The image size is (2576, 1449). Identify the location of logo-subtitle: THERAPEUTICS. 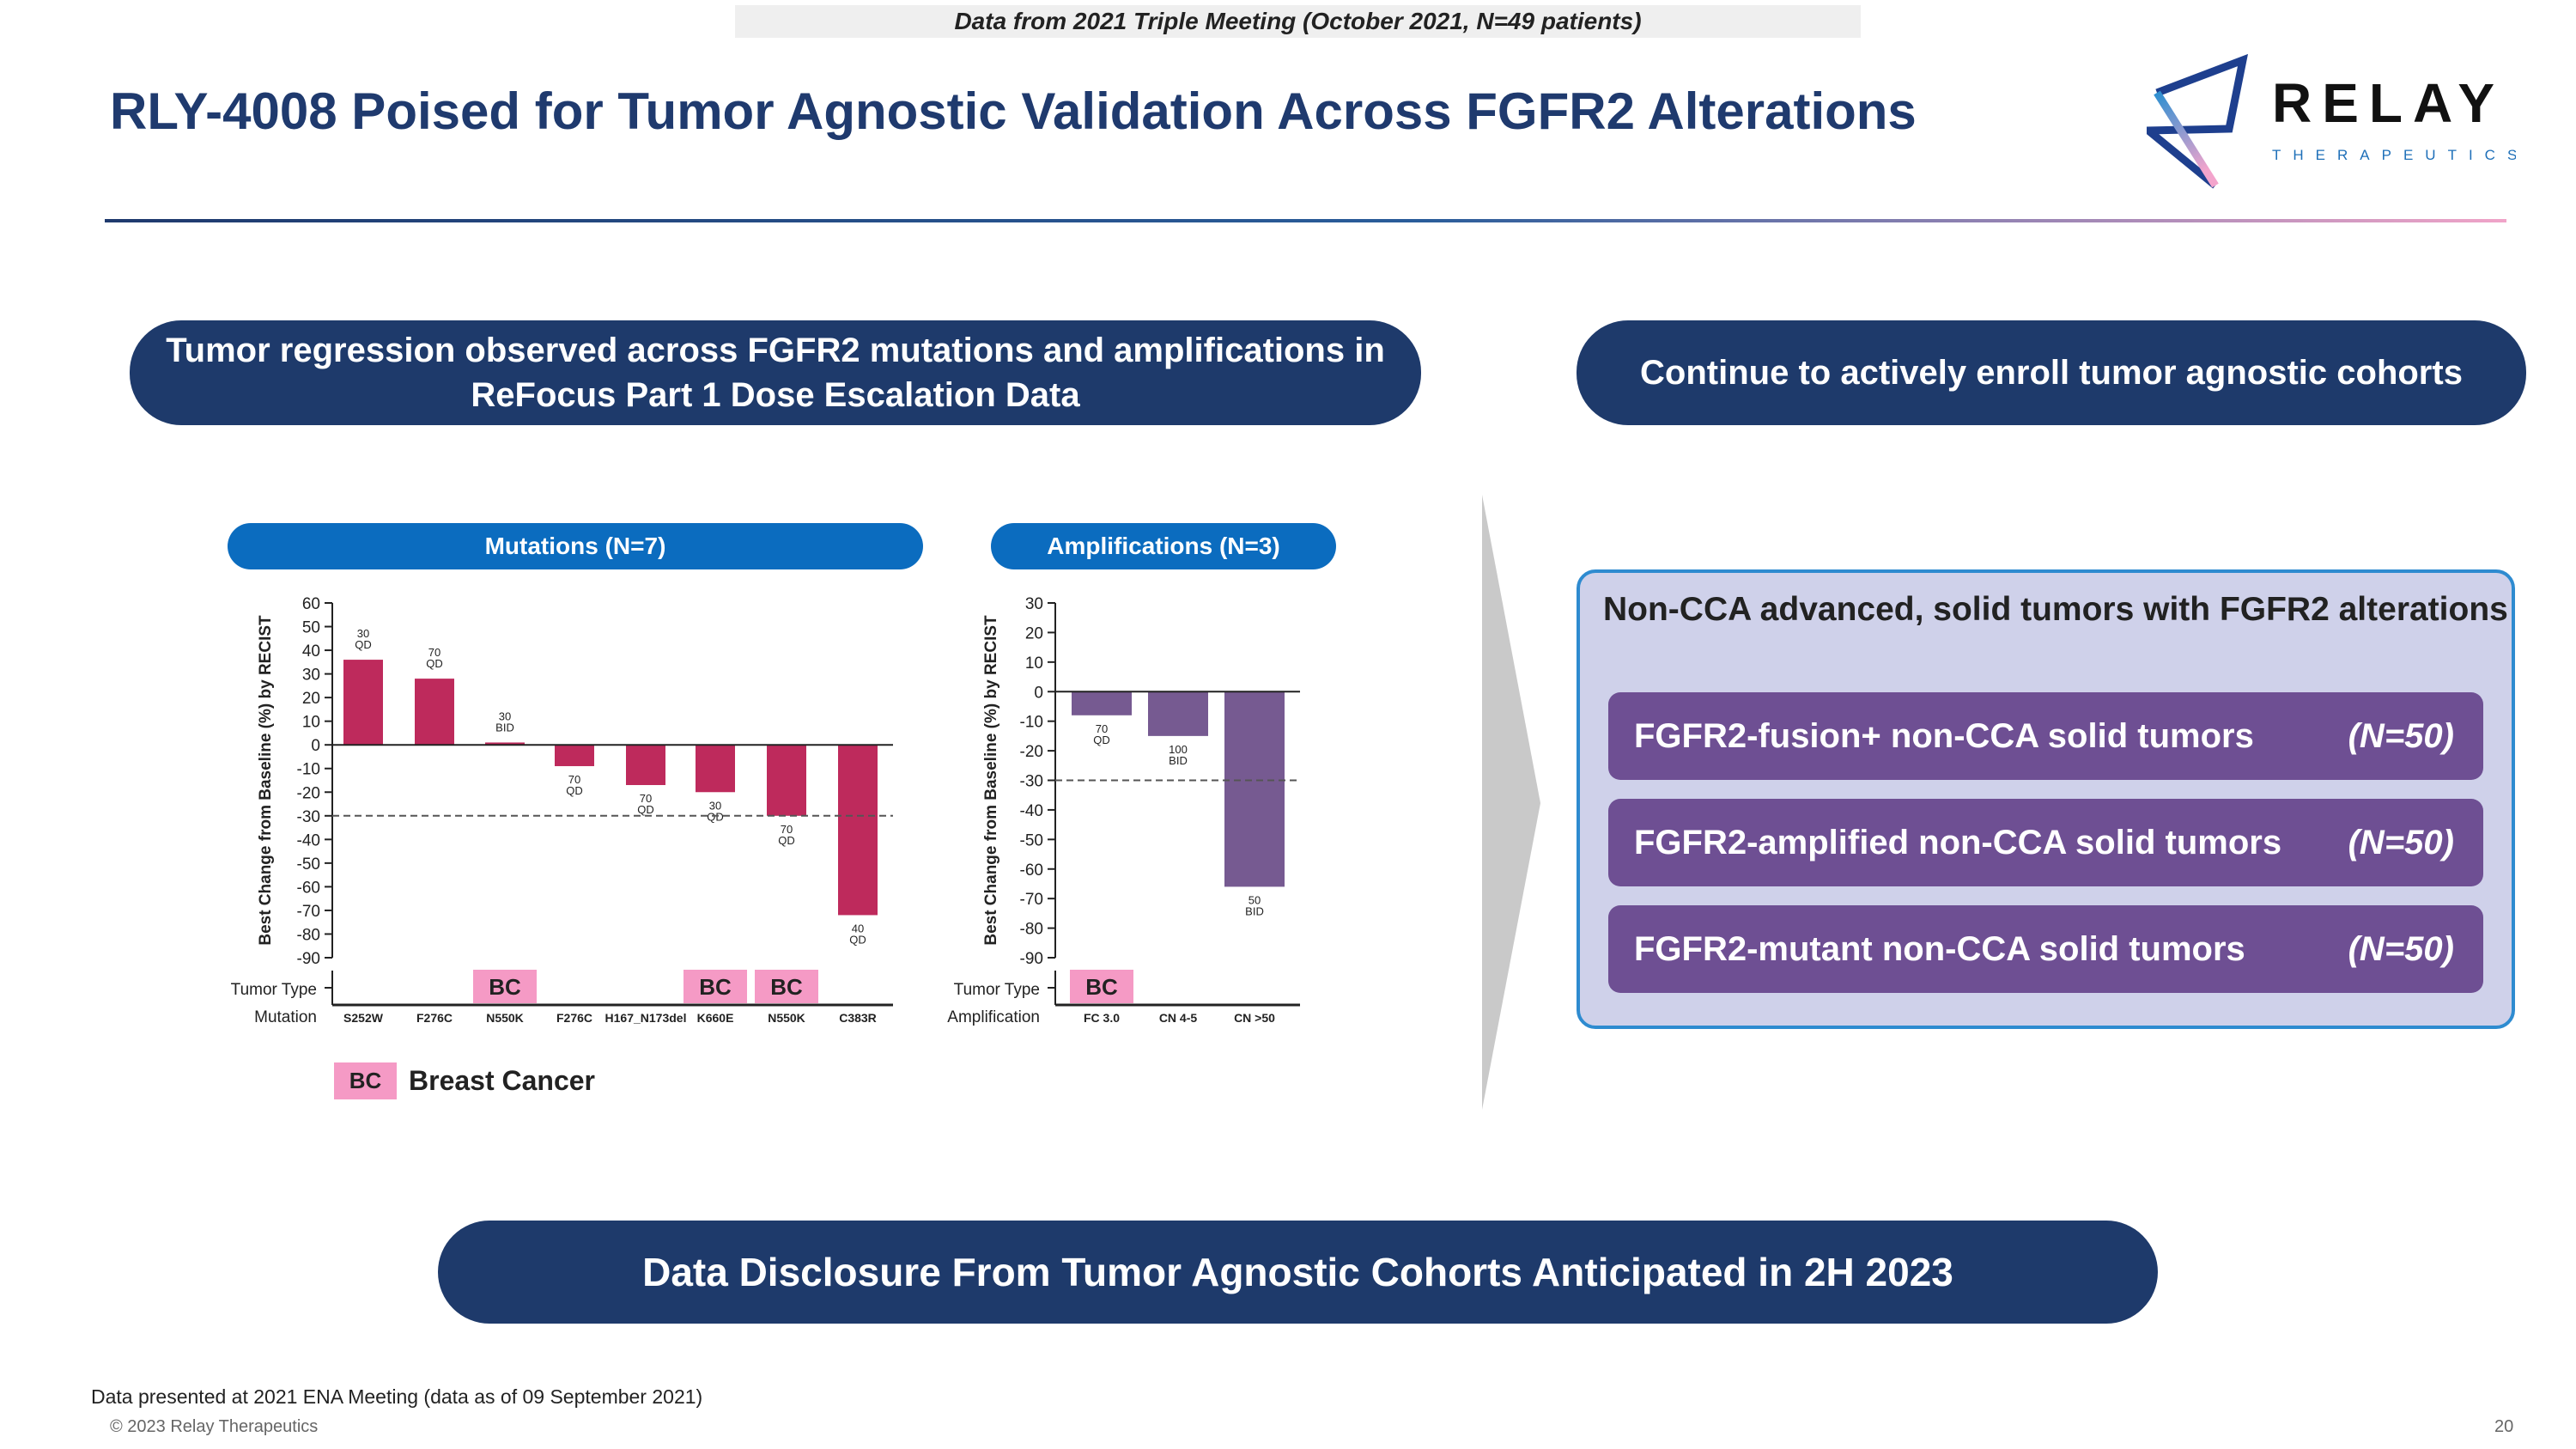
(2394, 155).